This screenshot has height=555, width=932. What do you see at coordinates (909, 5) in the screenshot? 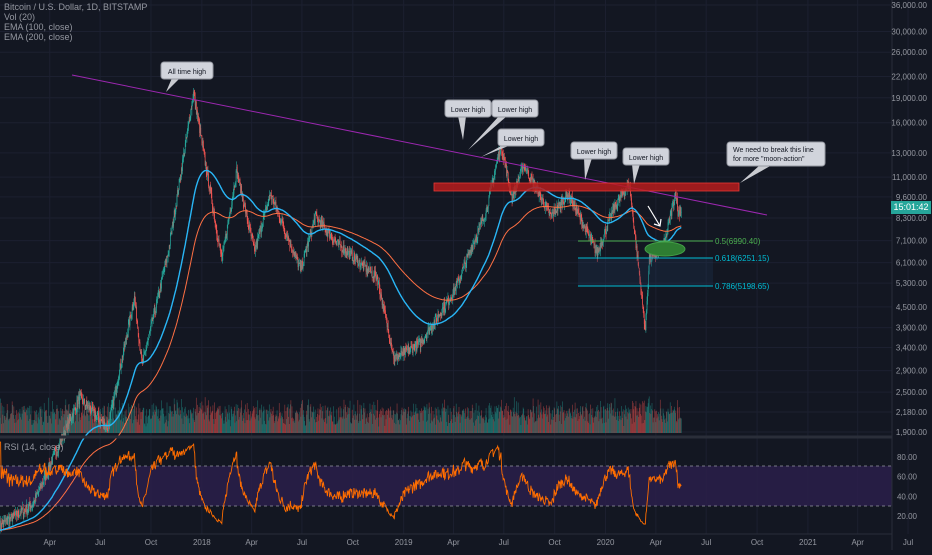
I see `price-tick: 36,000.00` at bounding box center [909, 5].